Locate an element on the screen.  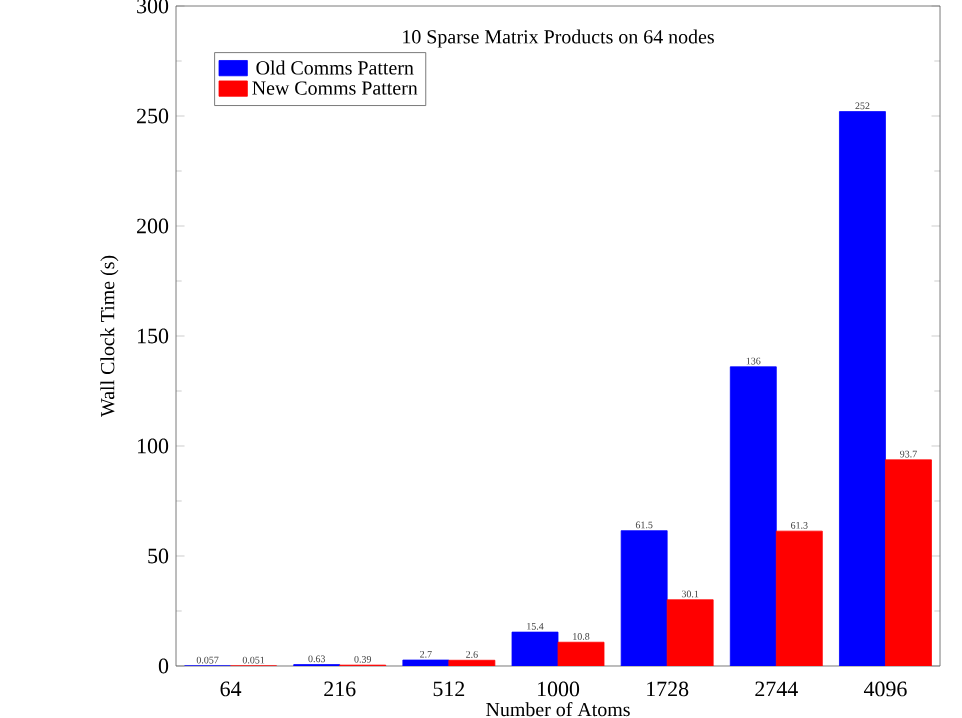
y-tick-label: 0 is located at coordinates (163, 666).